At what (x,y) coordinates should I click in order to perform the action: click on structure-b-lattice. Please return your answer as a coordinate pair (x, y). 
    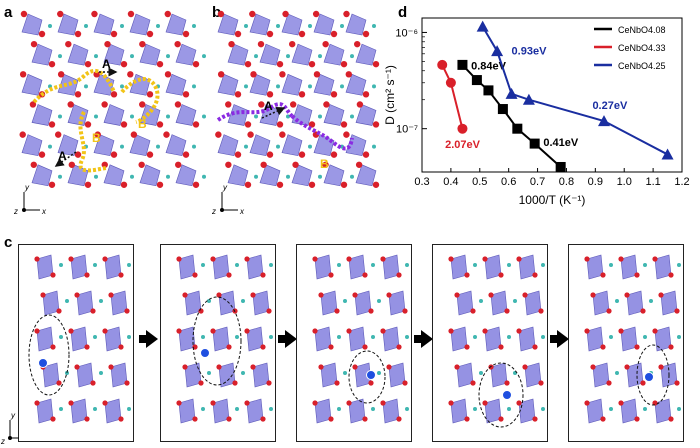
    Looking at the image, I should click on (297, 99).